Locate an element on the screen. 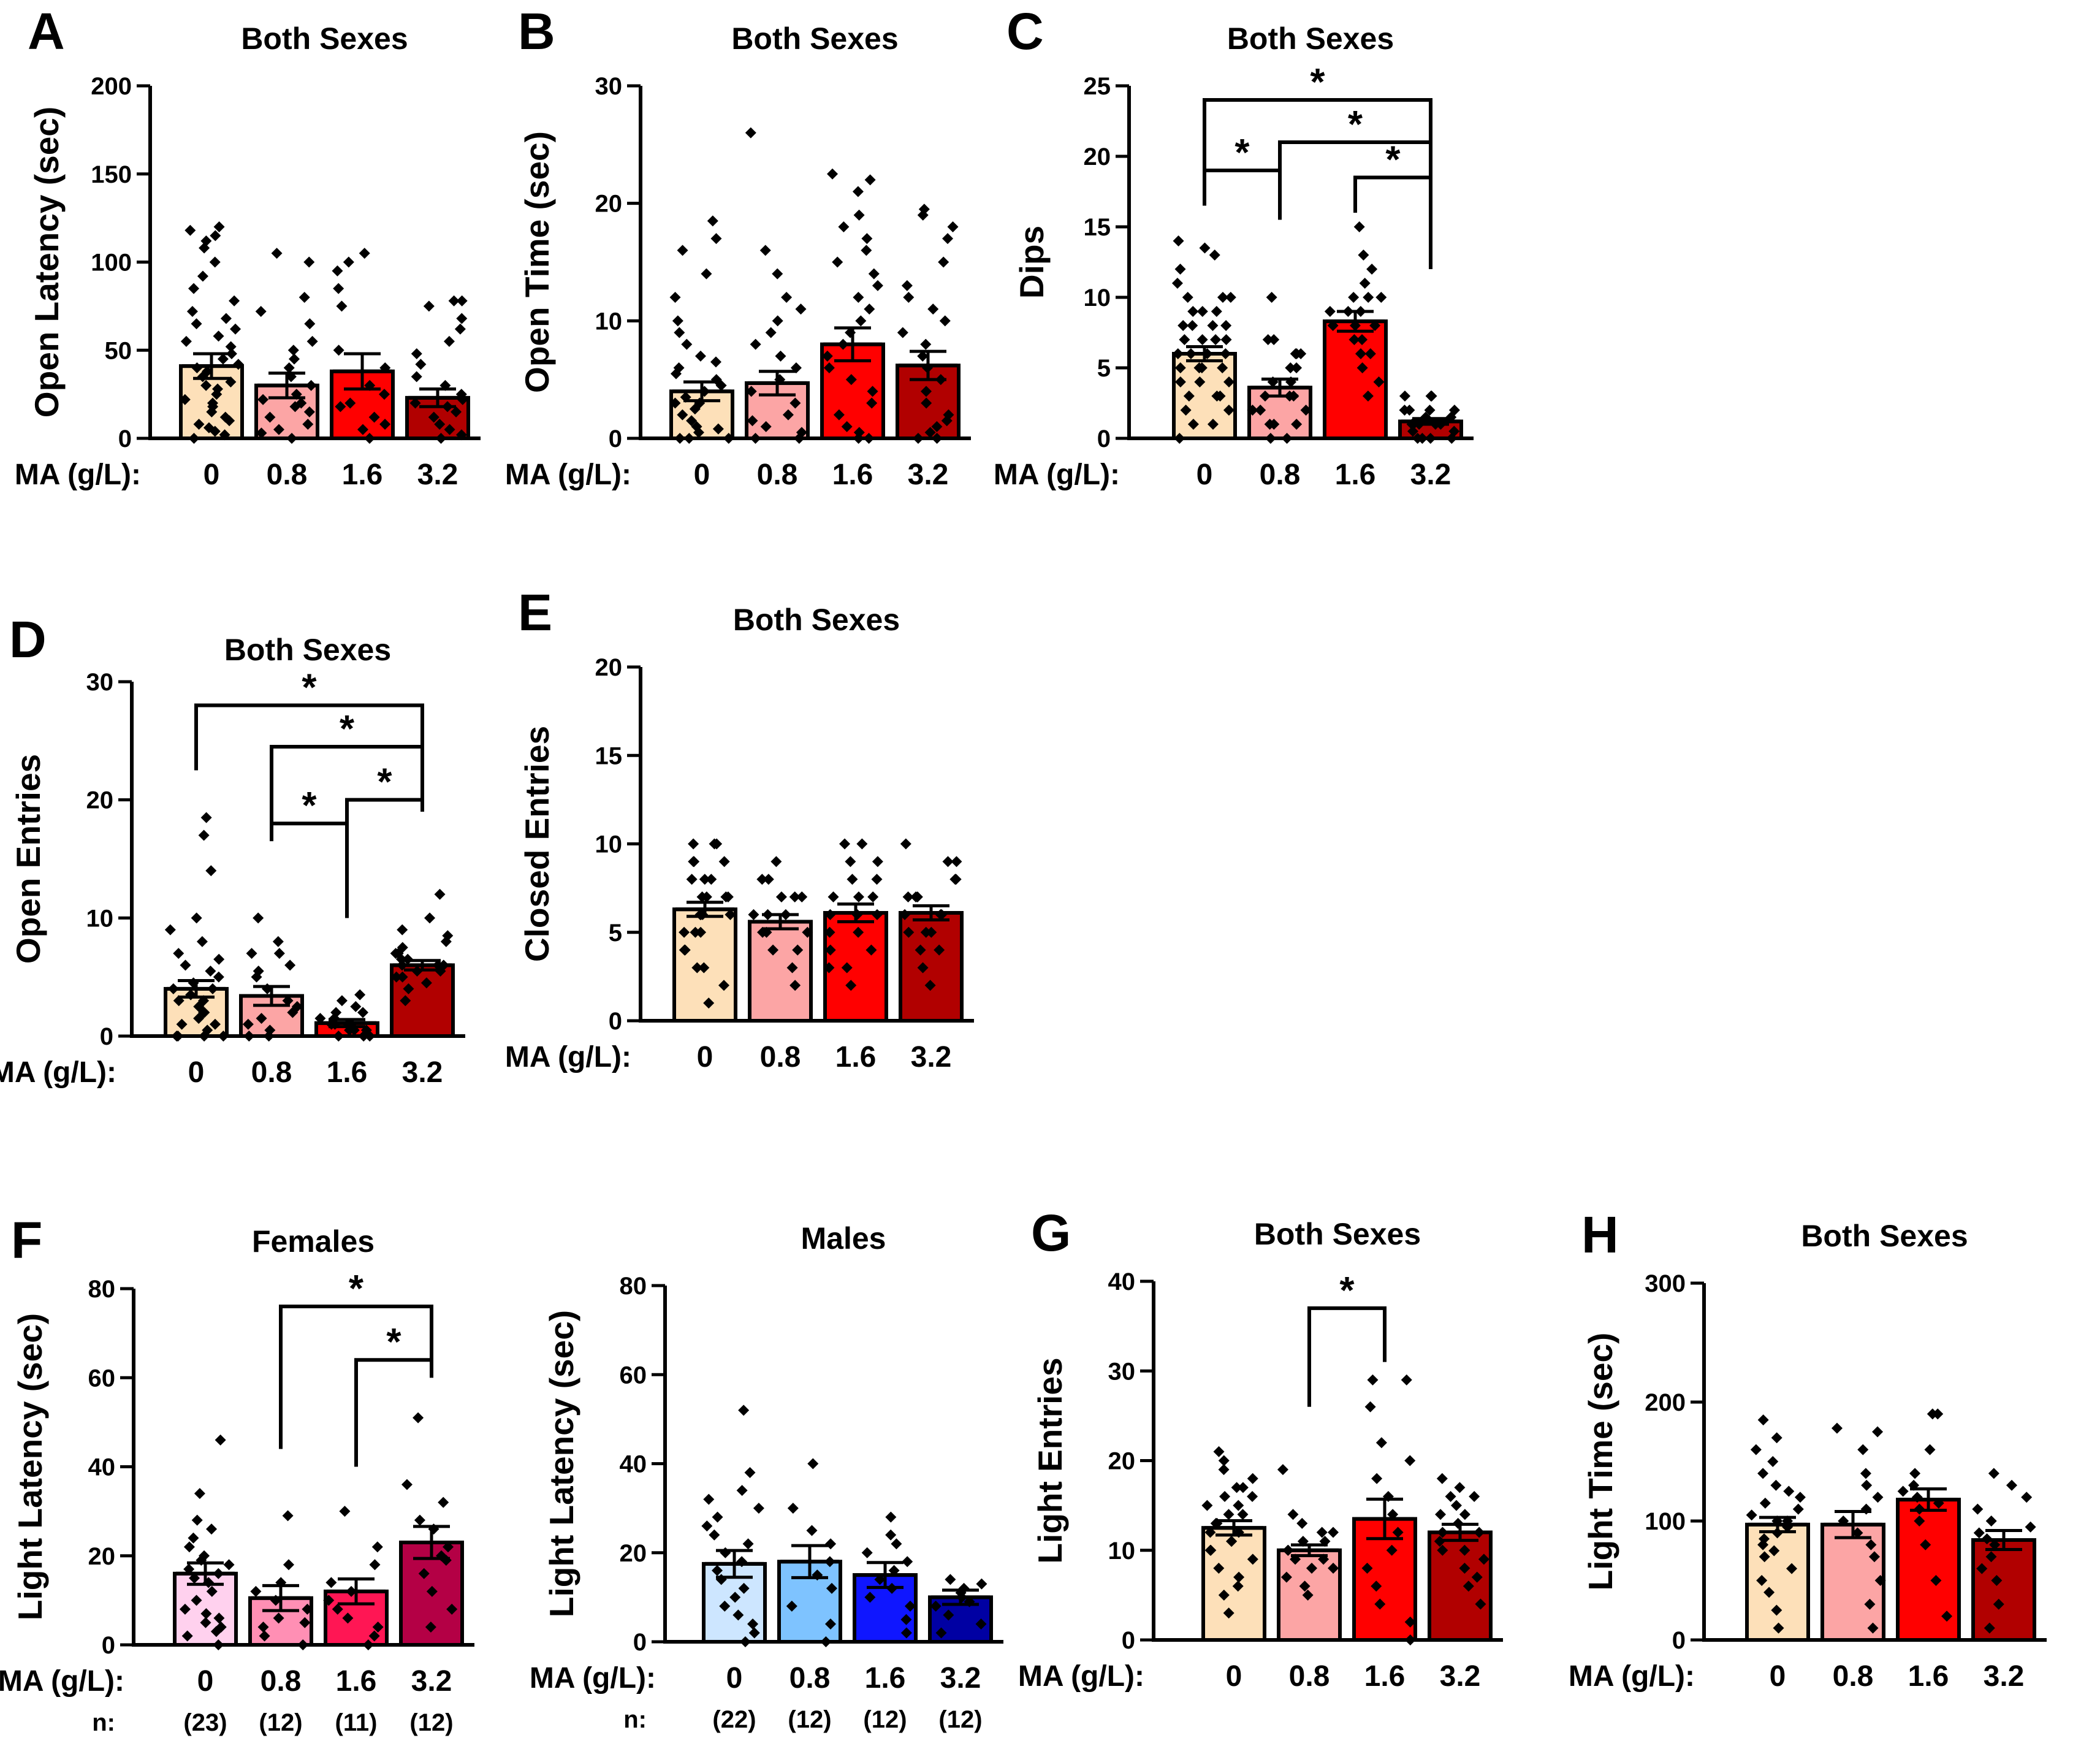 The height and width of the screenshot is (1746, 2100). y-tick-label: 0 is located at coordinates (106, 1036).